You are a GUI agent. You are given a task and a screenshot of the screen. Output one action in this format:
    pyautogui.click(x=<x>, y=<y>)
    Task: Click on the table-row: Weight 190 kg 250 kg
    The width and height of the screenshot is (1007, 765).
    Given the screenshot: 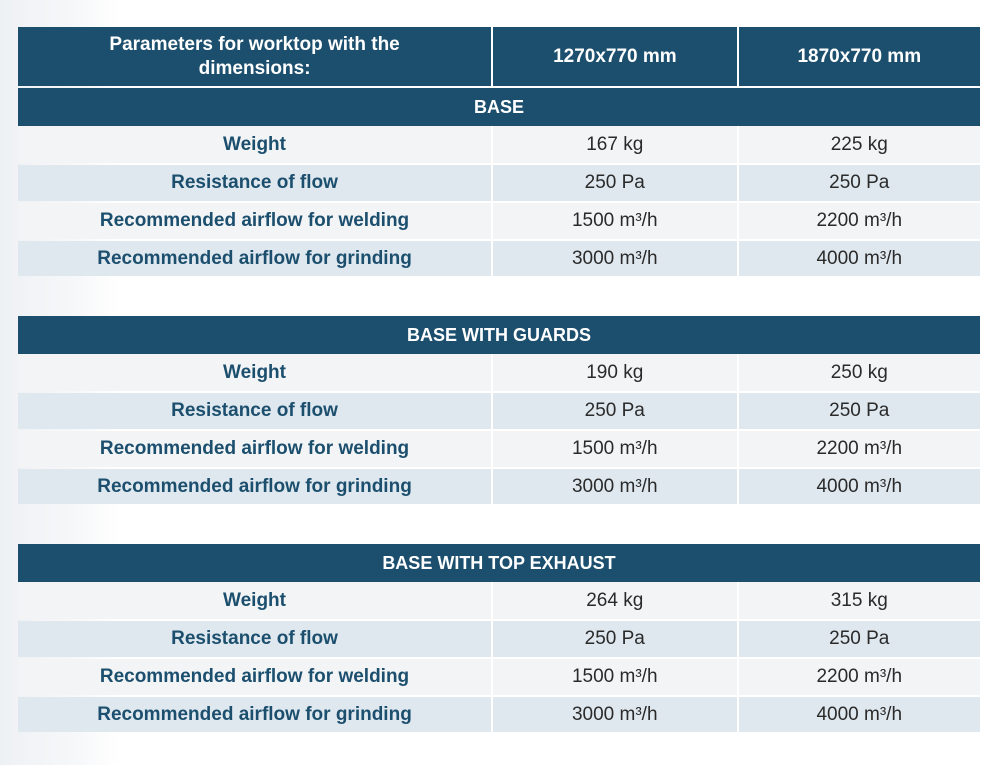 What is the action you would take?
    pyautogui.click(x=499, y=372)
    